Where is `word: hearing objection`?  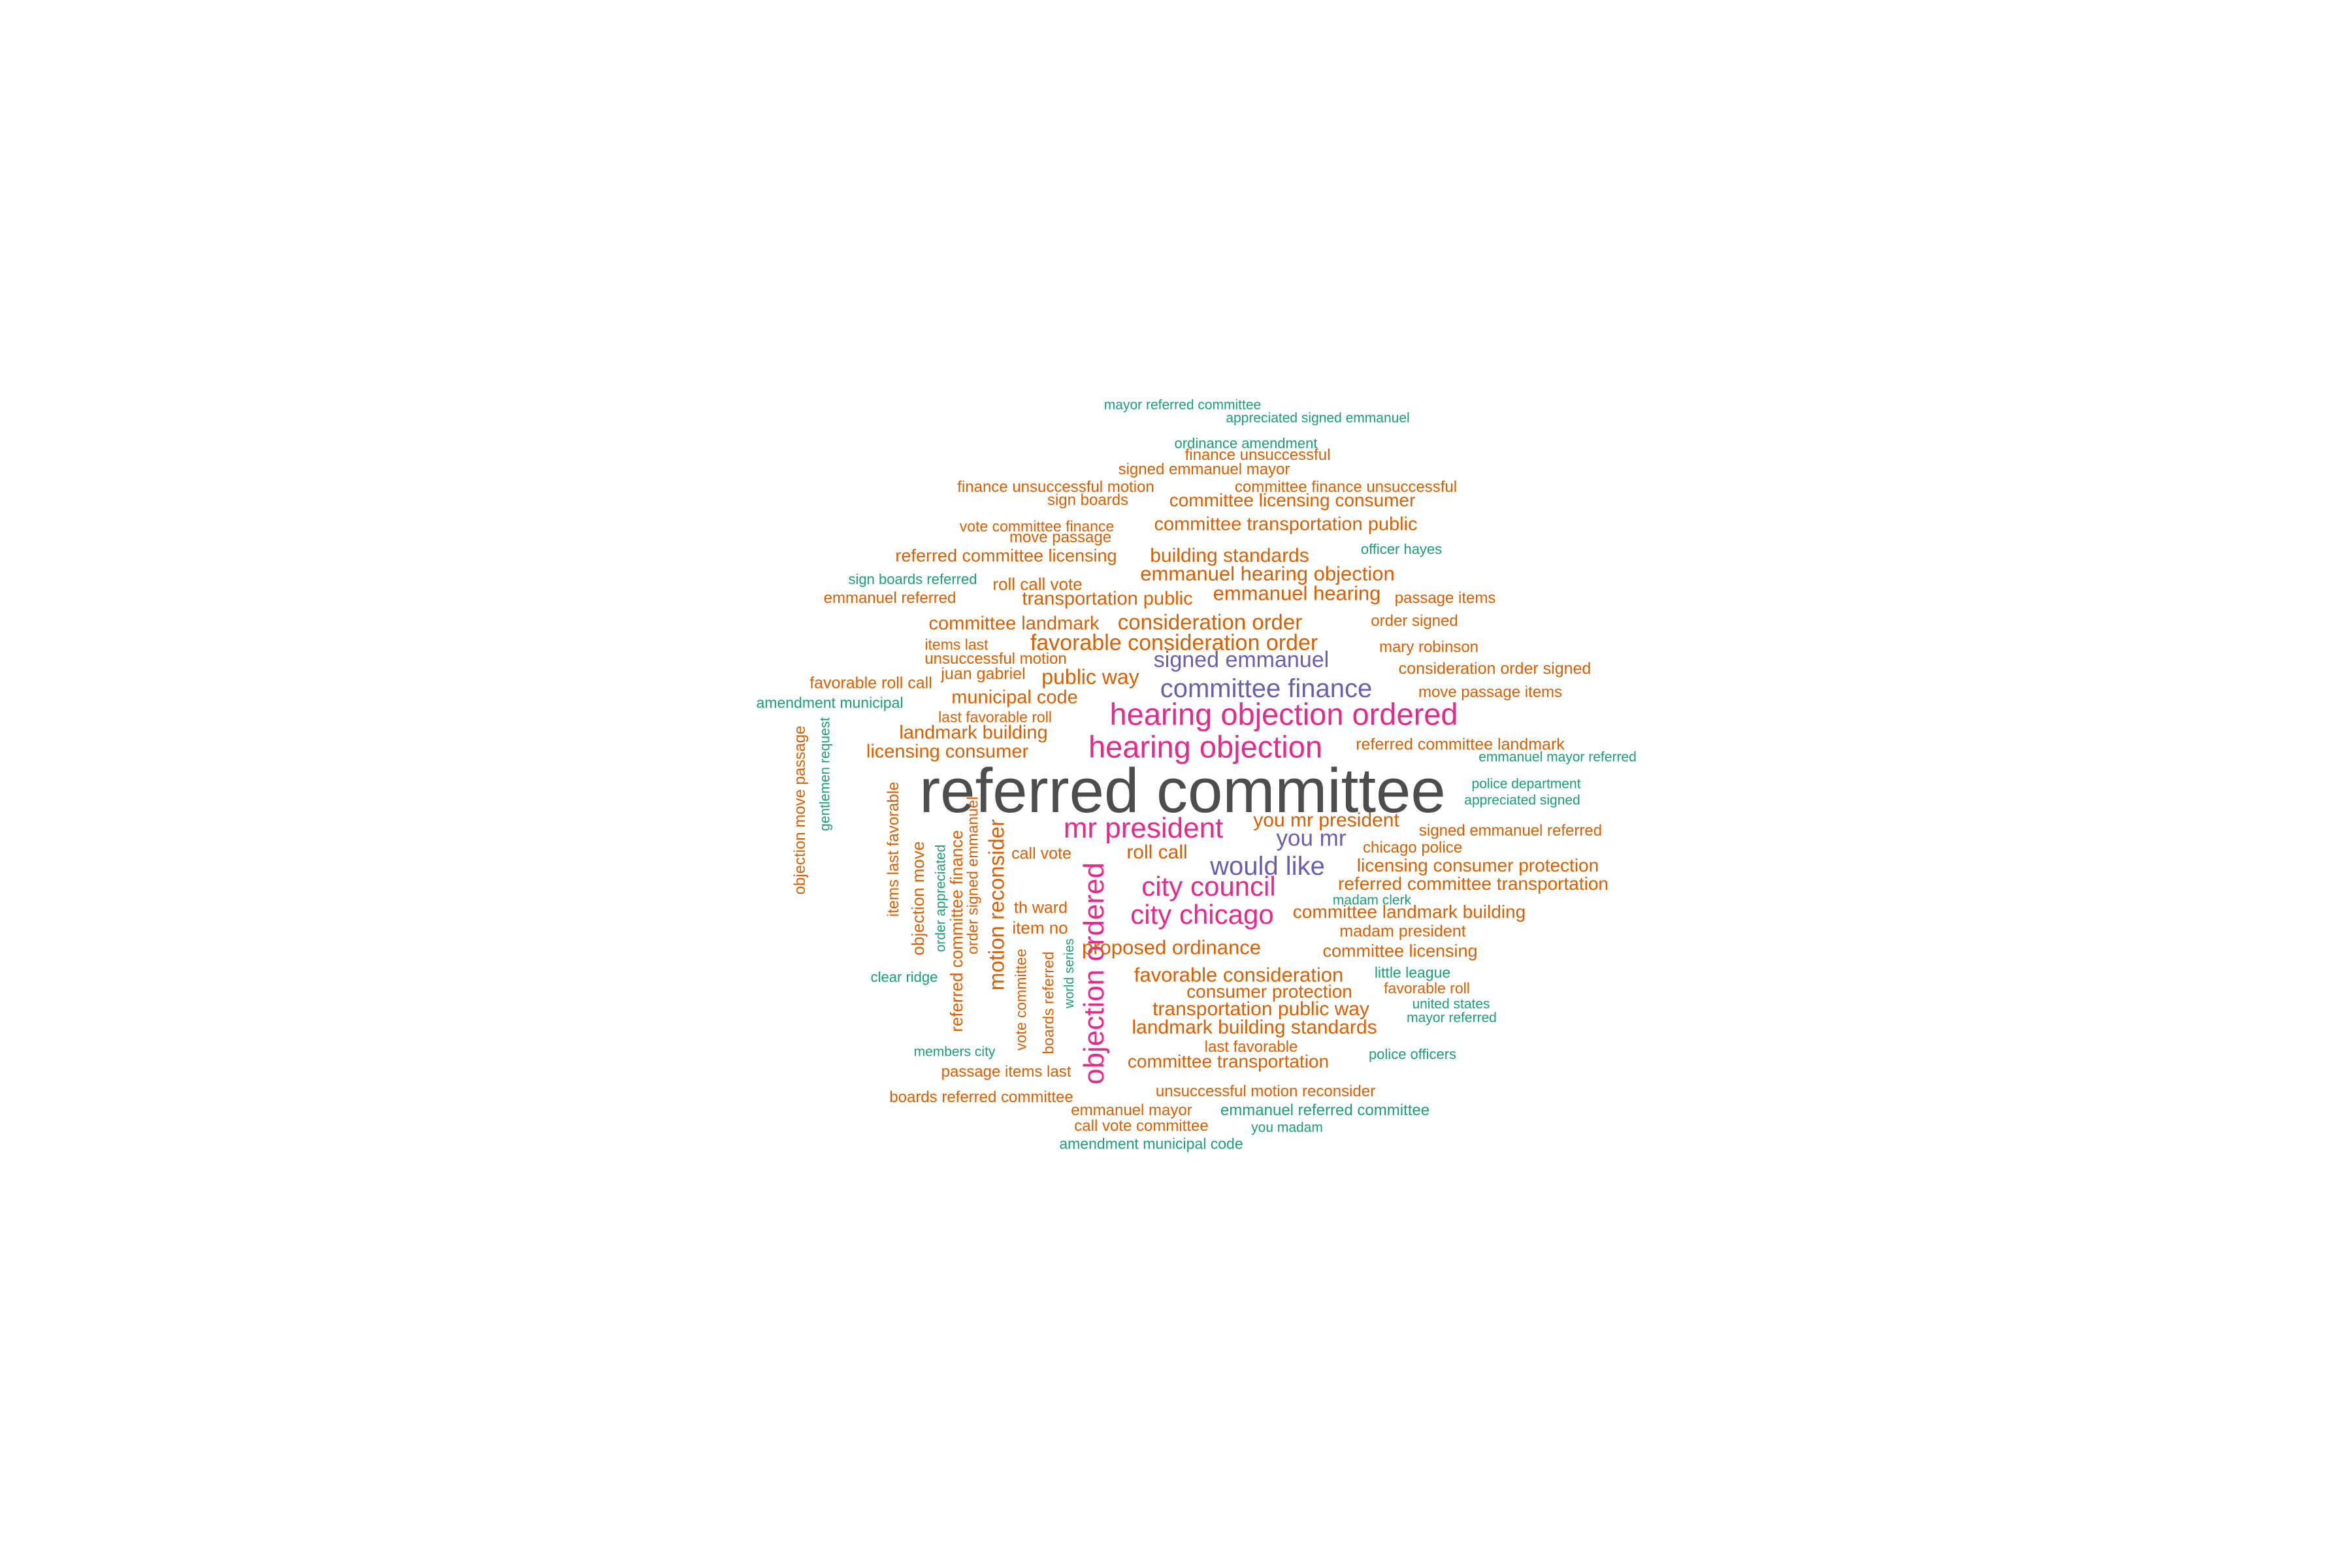
word: hearing objection is located at coordinates (1205, 746).